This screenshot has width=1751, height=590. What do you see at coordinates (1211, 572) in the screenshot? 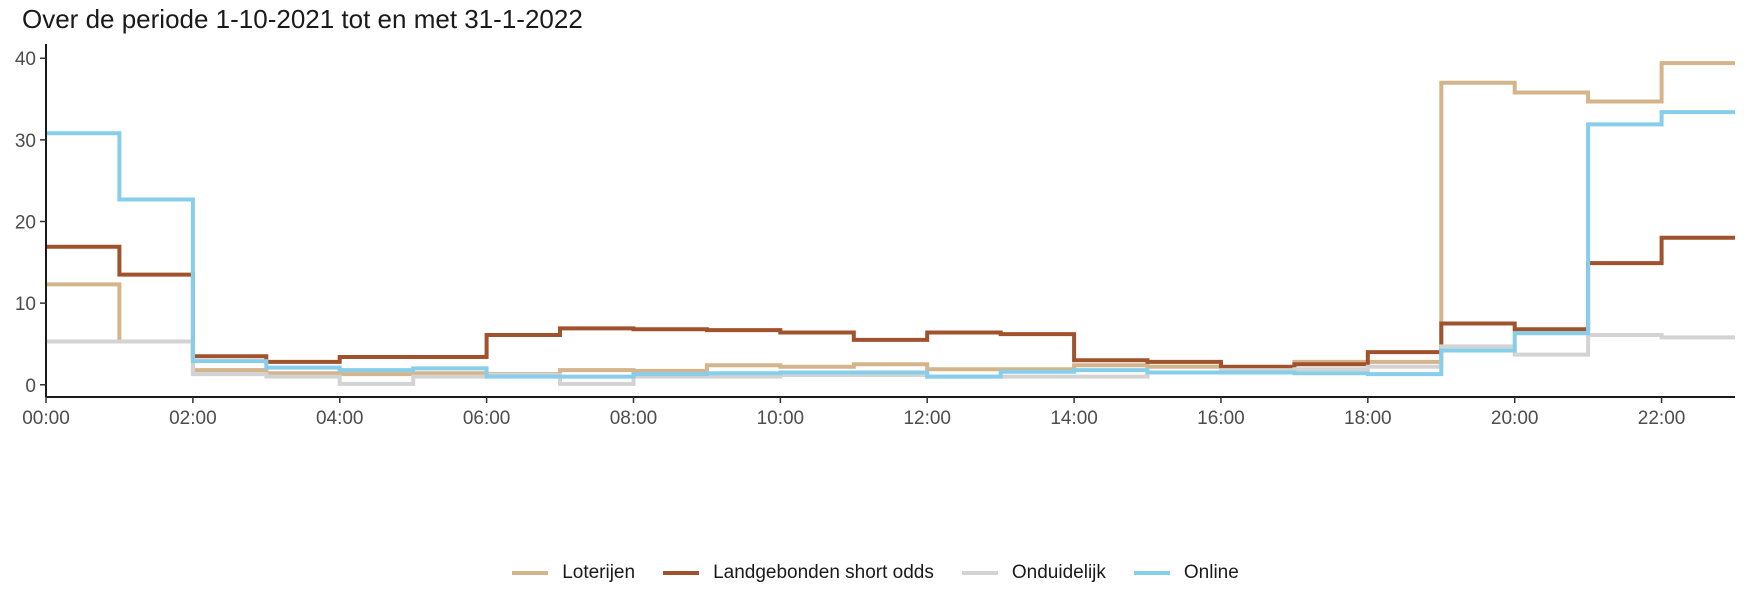
I see `legend-label-online: Online` at bounding box center [1211, 572].